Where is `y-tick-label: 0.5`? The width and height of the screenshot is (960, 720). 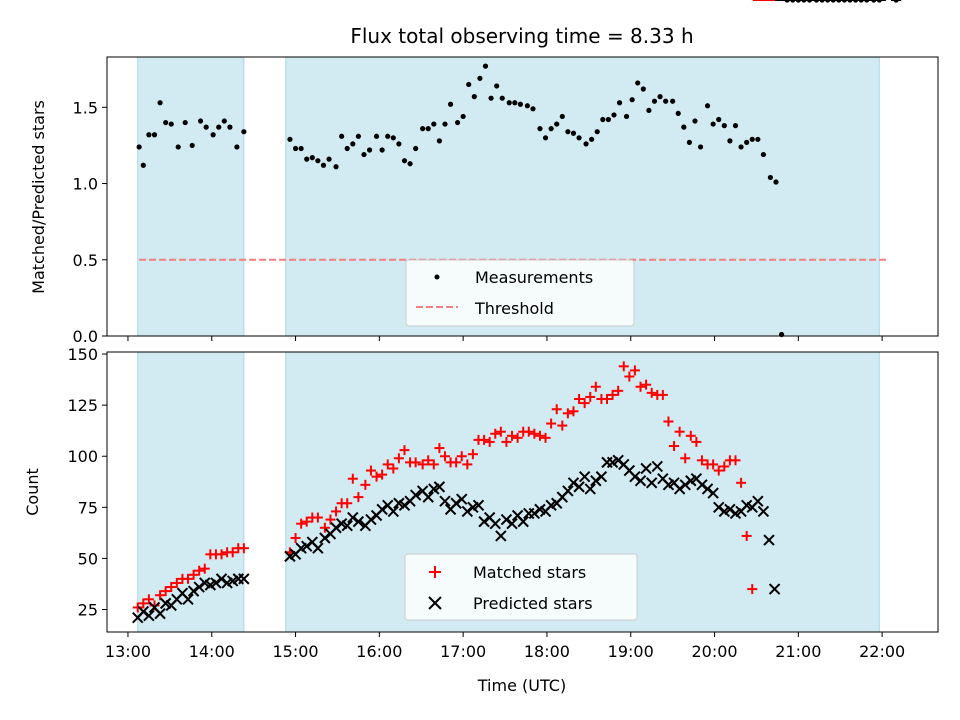
y-tick-label: 0.5 is located at coordinates (85, 260).